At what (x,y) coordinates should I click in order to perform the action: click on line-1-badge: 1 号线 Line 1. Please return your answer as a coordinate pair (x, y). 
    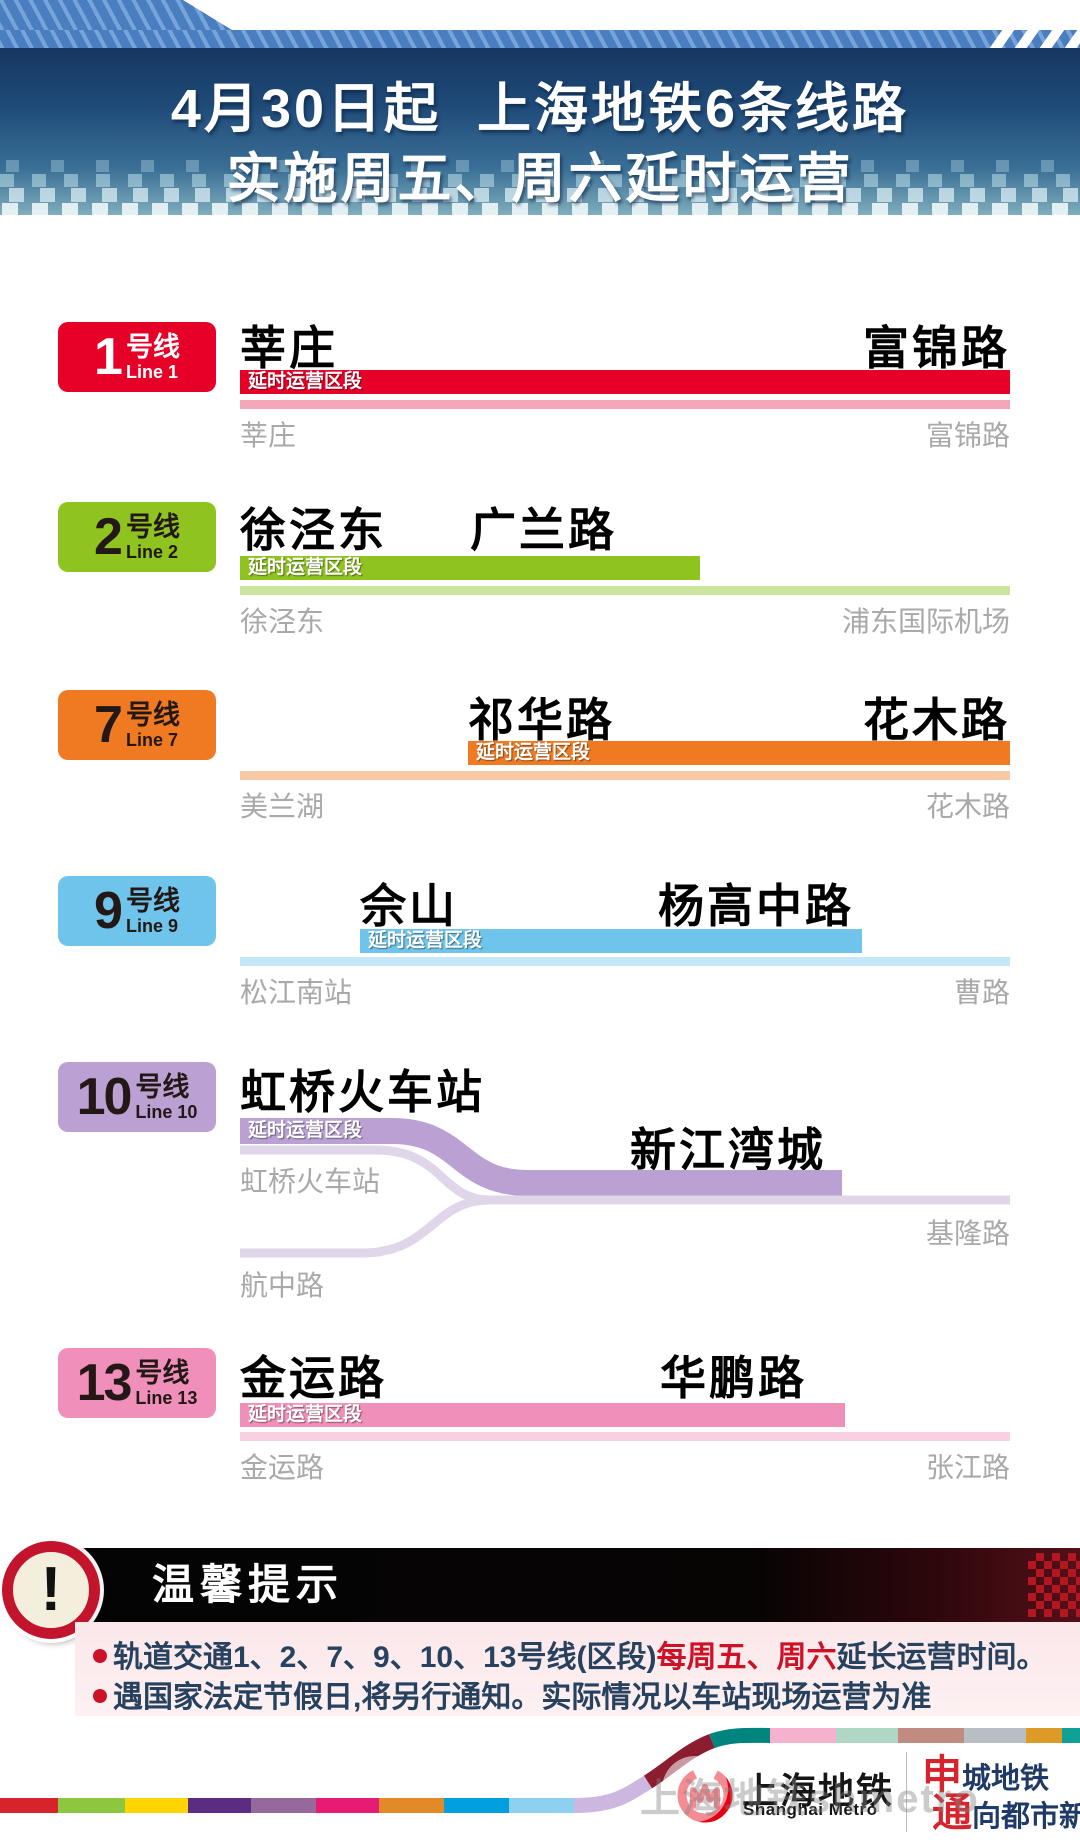
    Looking at the image, I should click on (137, 357).